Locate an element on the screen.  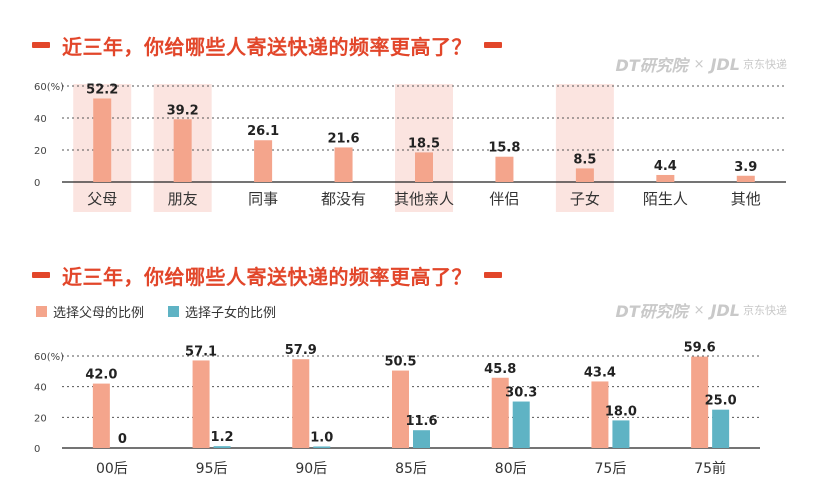
data-label: 52.2 is located at coordinates (102, 89).